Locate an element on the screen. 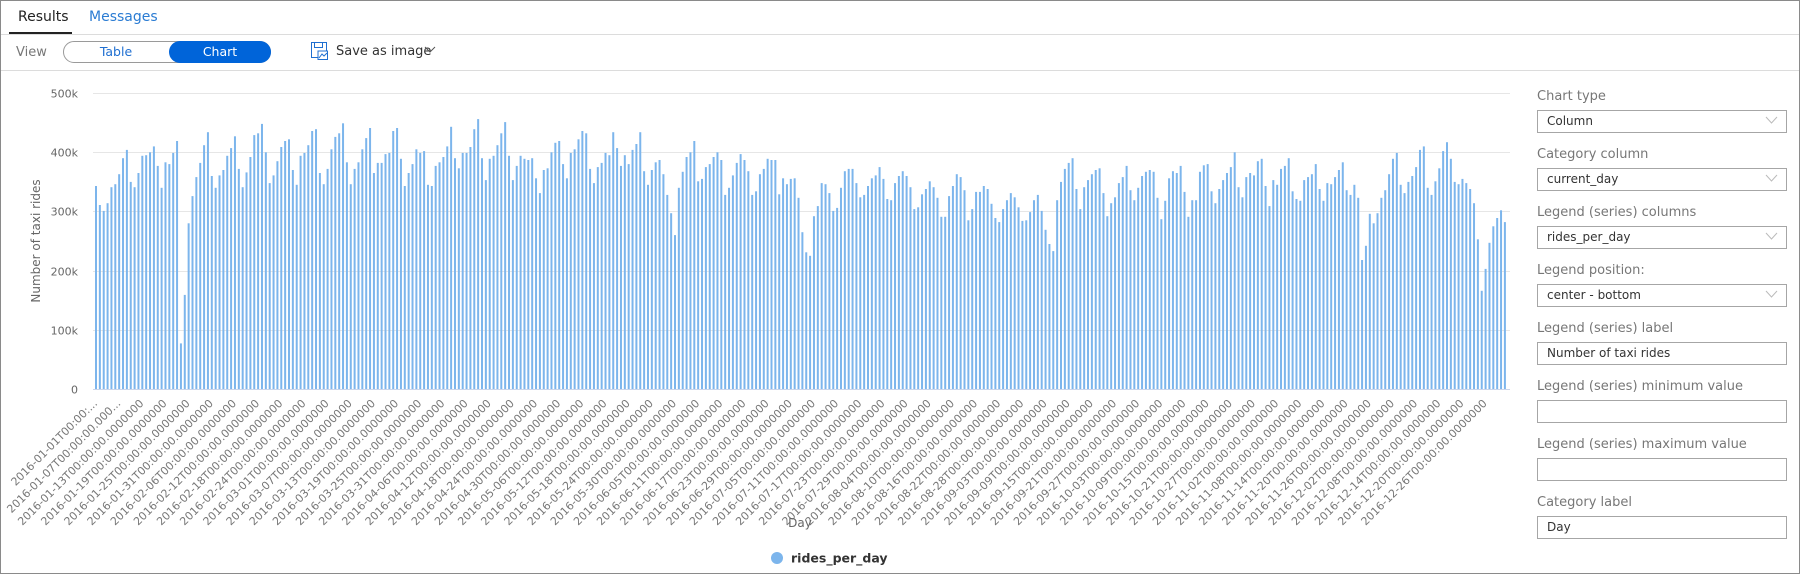 This screenshot has width=1800, height=574. table-view-button: Table is located at coordinates (116, 51).